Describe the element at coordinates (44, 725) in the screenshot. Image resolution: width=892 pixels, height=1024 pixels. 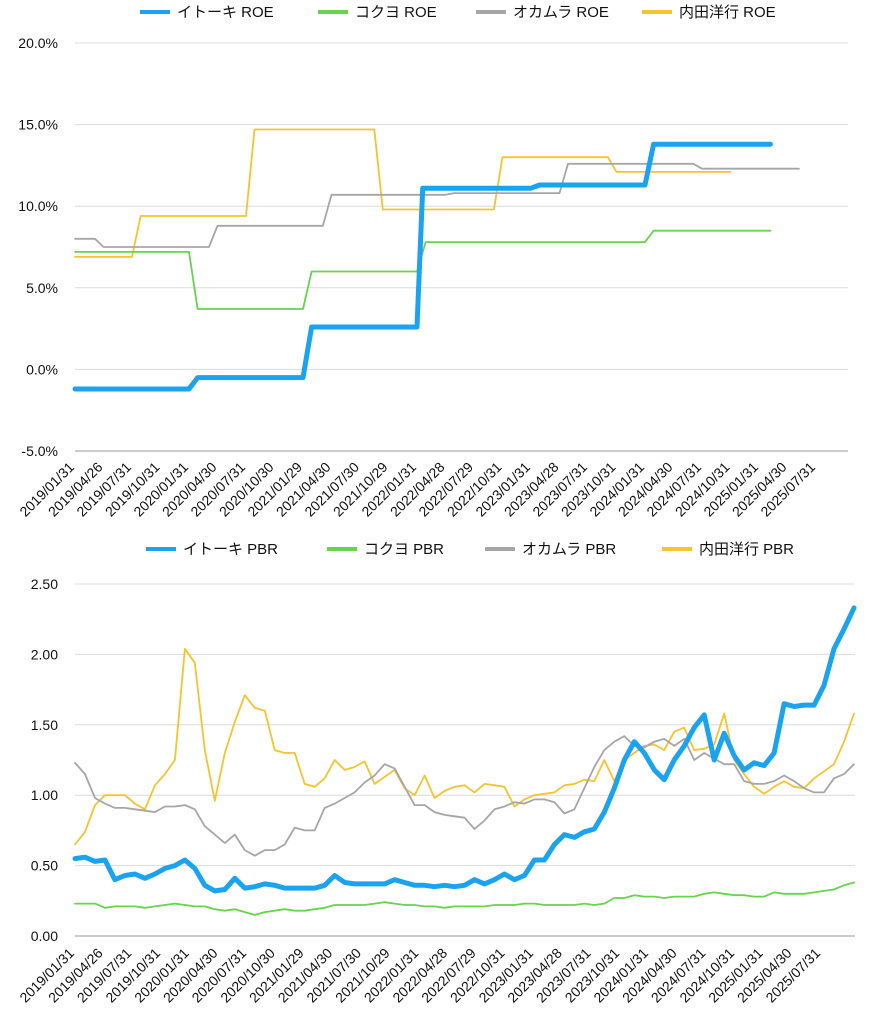
I see `y-tick-label: 1.50` at that location.